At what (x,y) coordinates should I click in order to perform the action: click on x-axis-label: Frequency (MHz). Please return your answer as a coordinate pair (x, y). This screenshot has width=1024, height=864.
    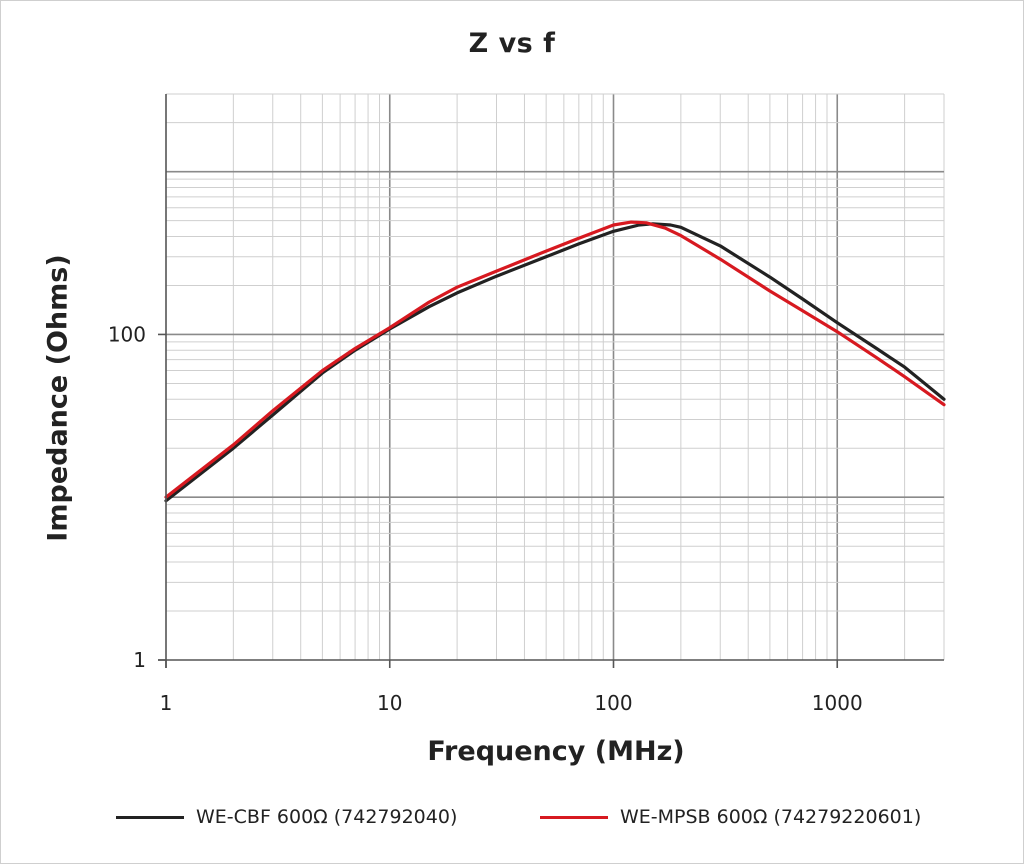
    Looking at the image, I should click on (556, 751).